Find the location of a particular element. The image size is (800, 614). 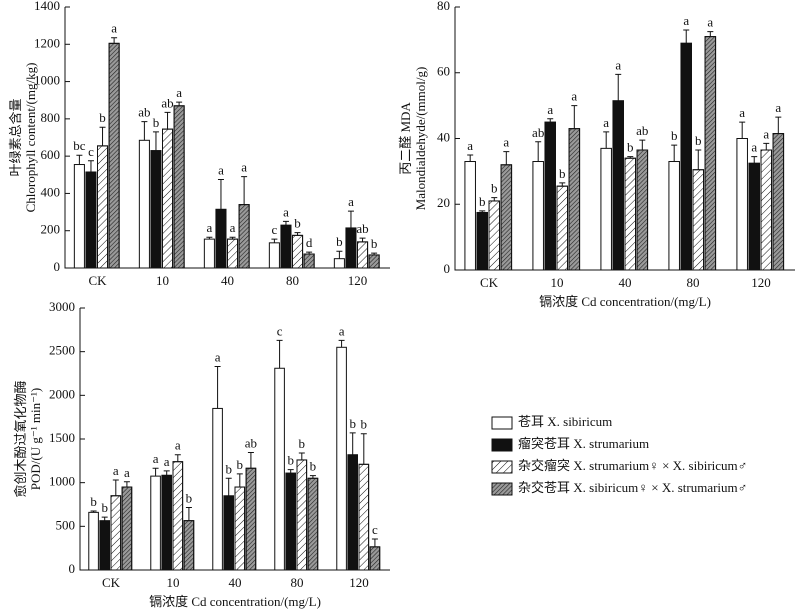

x-tick-label: 10 is located at coordinates (162, 280).